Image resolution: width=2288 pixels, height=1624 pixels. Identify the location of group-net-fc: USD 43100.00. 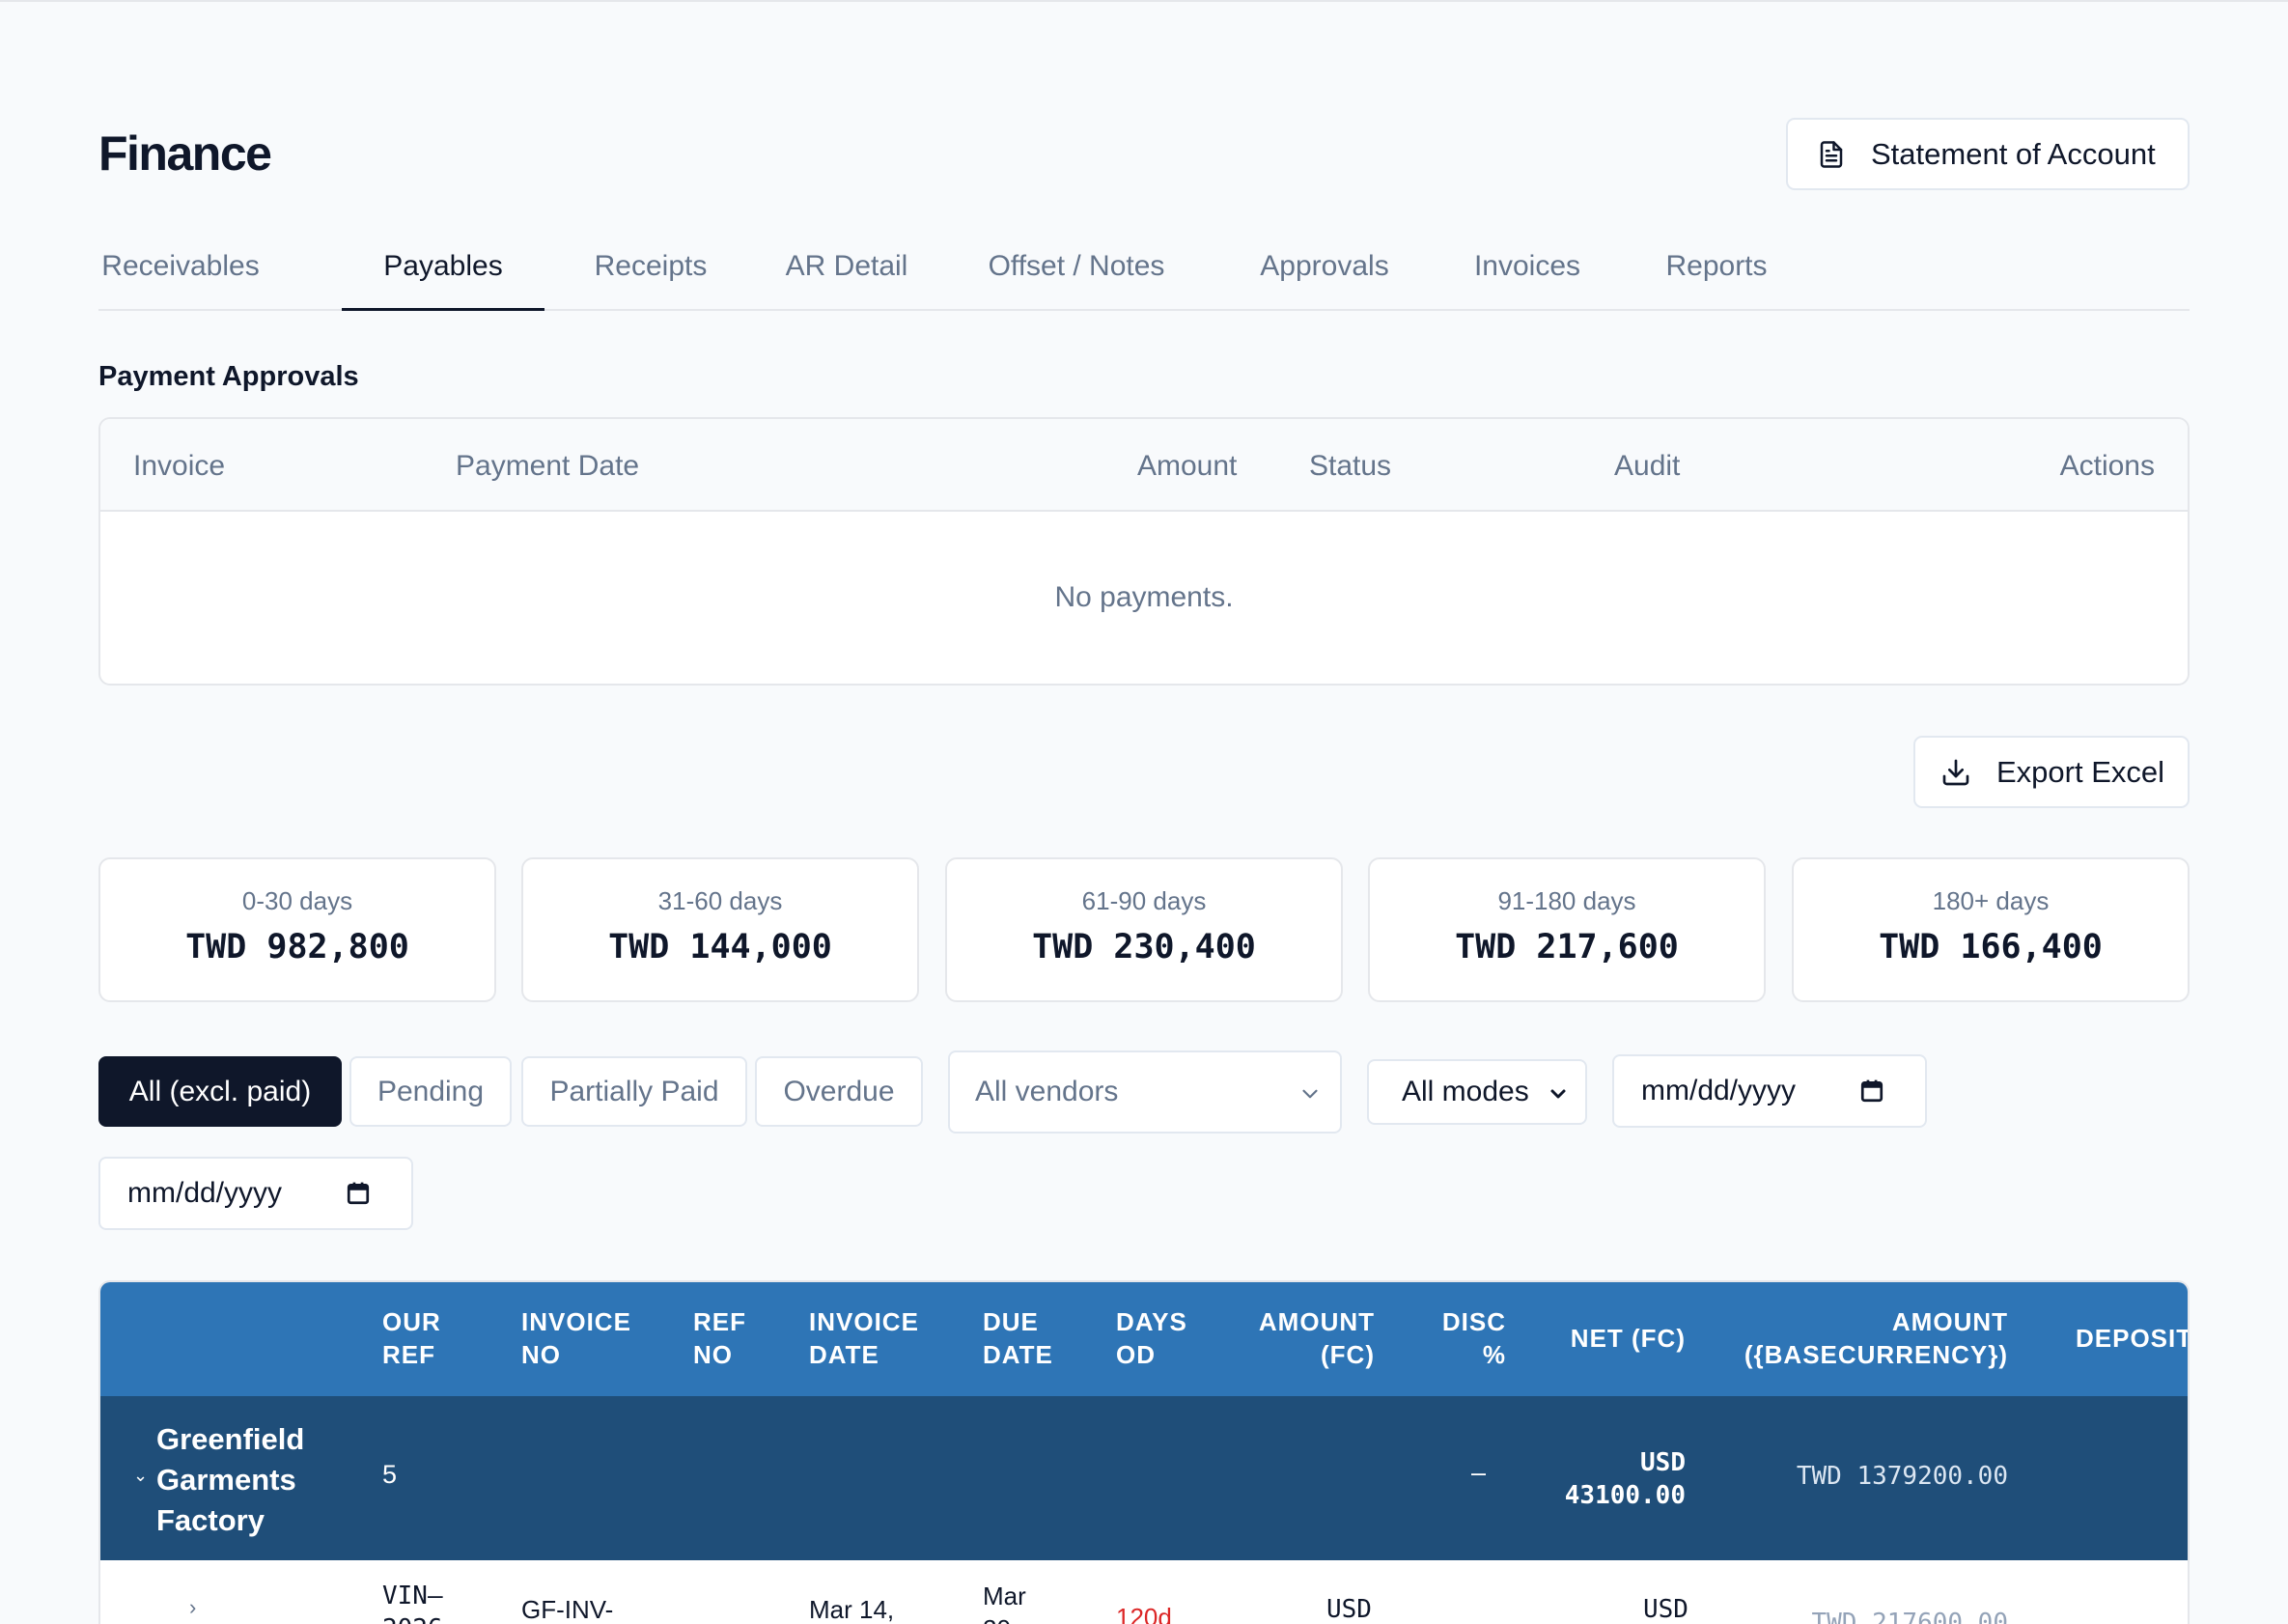
(1625, 1479).